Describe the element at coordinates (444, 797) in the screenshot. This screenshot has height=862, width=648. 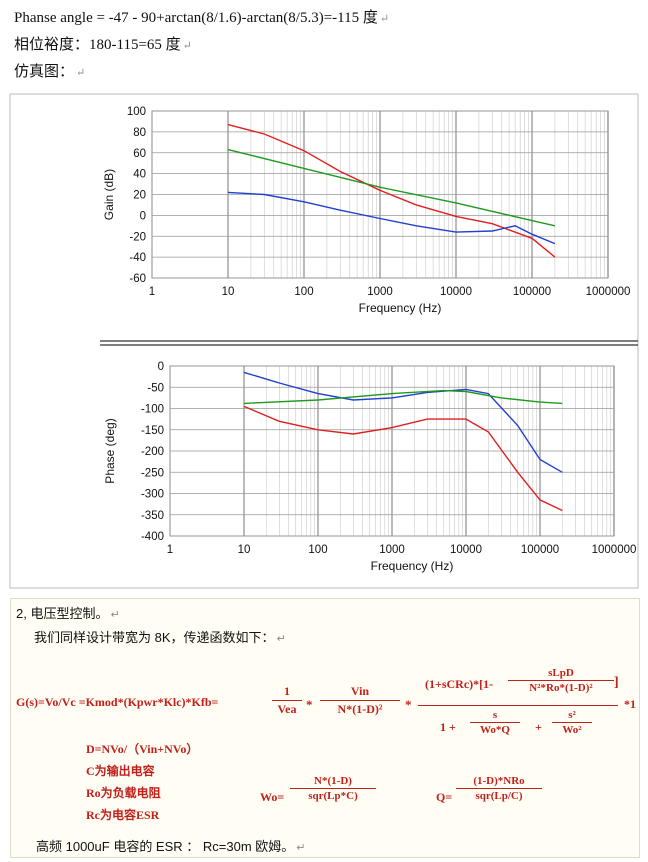
I see `q-lhs: Q=` at that location.